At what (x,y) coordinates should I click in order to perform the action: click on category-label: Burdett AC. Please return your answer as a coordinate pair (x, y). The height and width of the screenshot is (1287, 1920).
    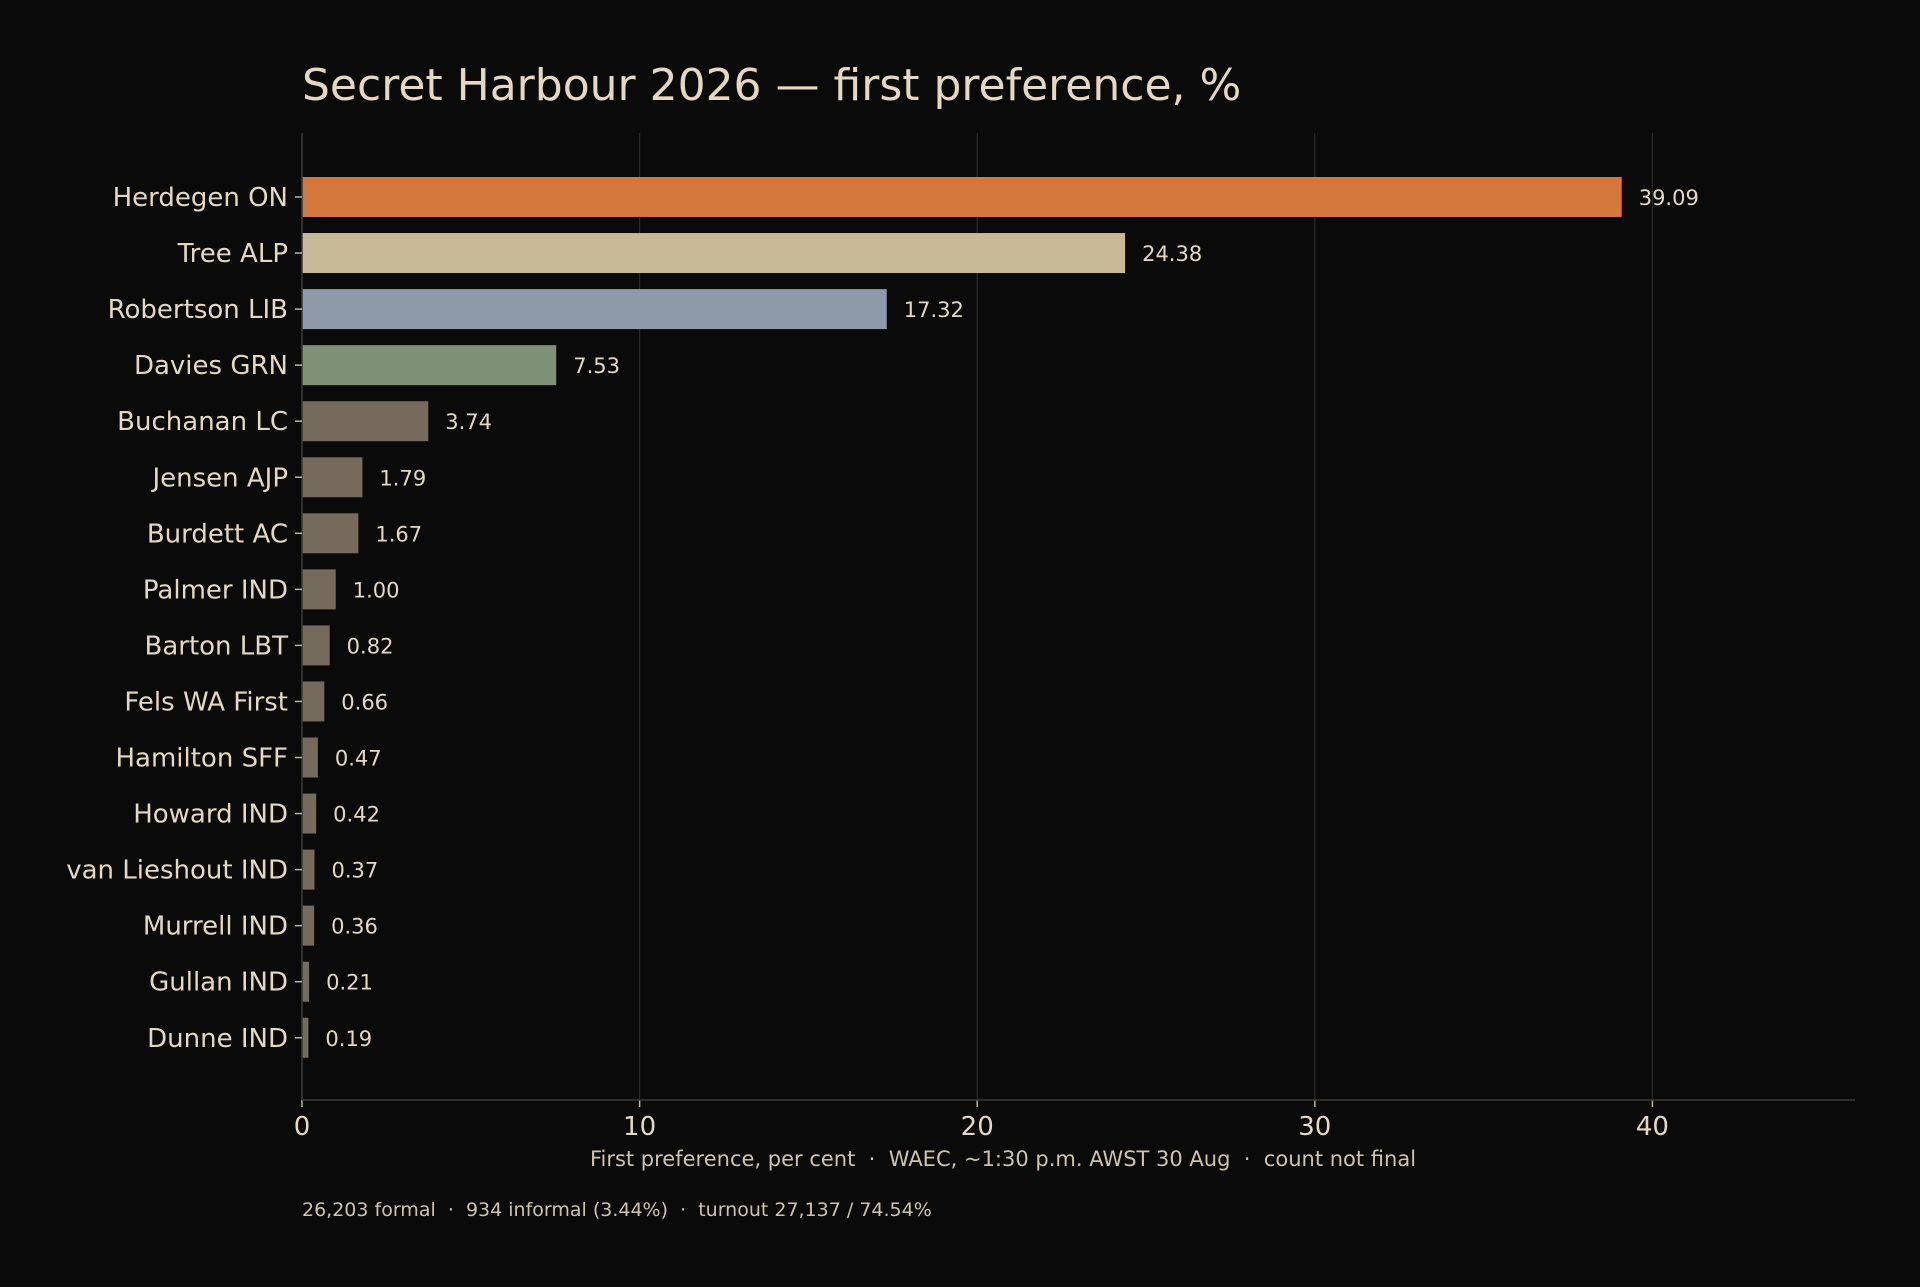
    Looking at the image, I should click on (217, 534).